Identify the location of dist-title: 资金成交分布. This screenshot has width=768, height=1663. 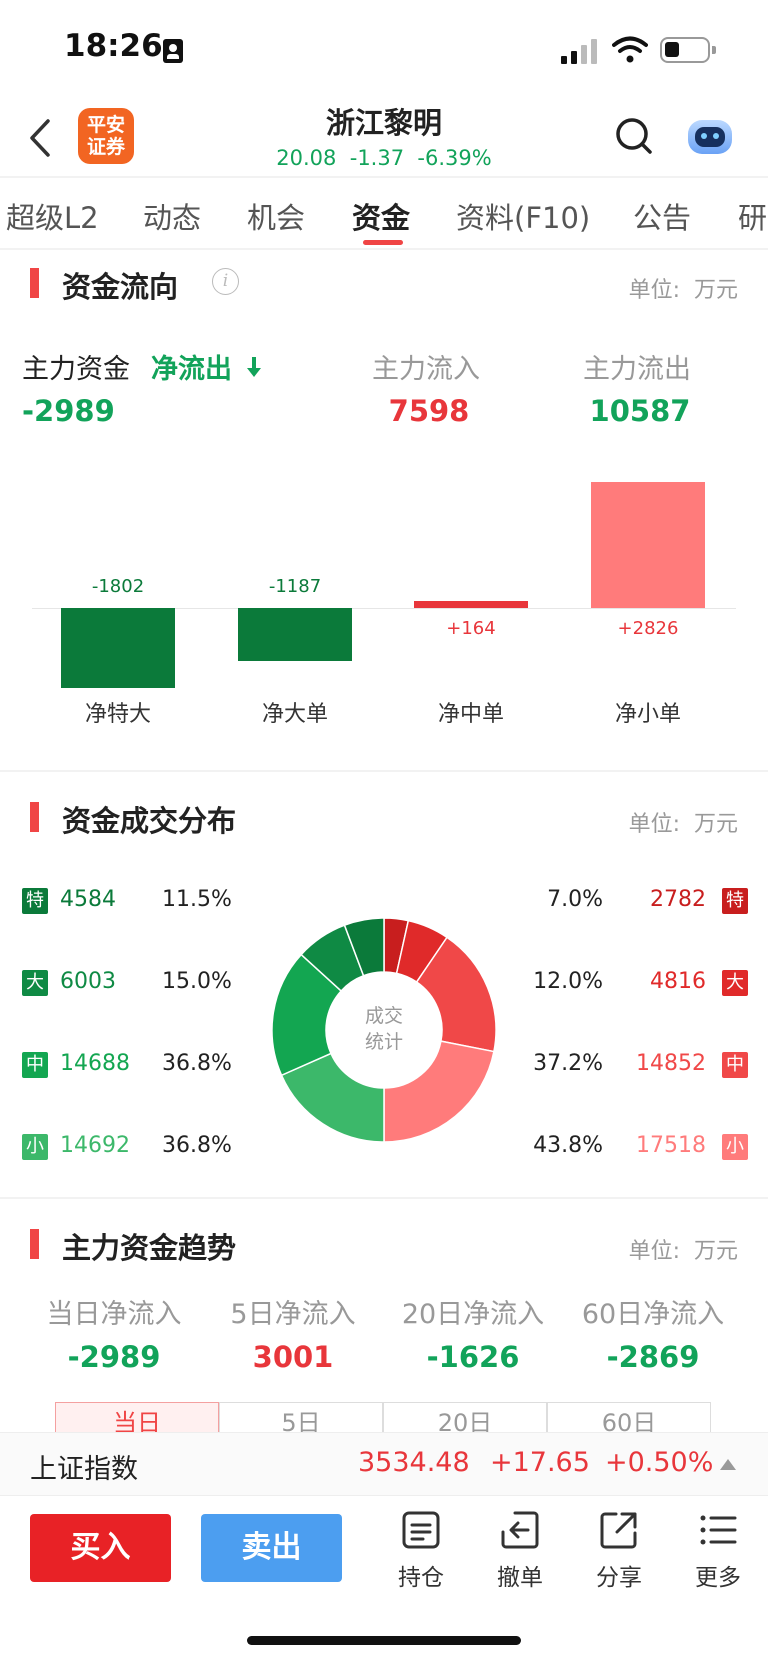
(149, 821).